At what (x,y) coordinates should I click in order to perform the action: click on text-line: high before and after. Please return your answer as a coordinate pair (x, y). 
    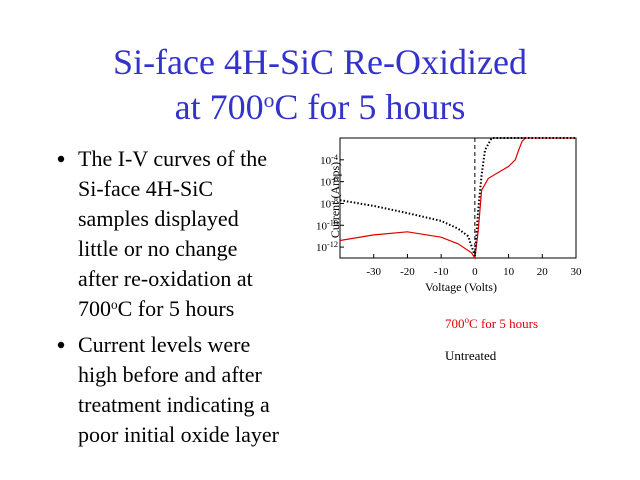
    Looking at the image, I should click on (170, 374).